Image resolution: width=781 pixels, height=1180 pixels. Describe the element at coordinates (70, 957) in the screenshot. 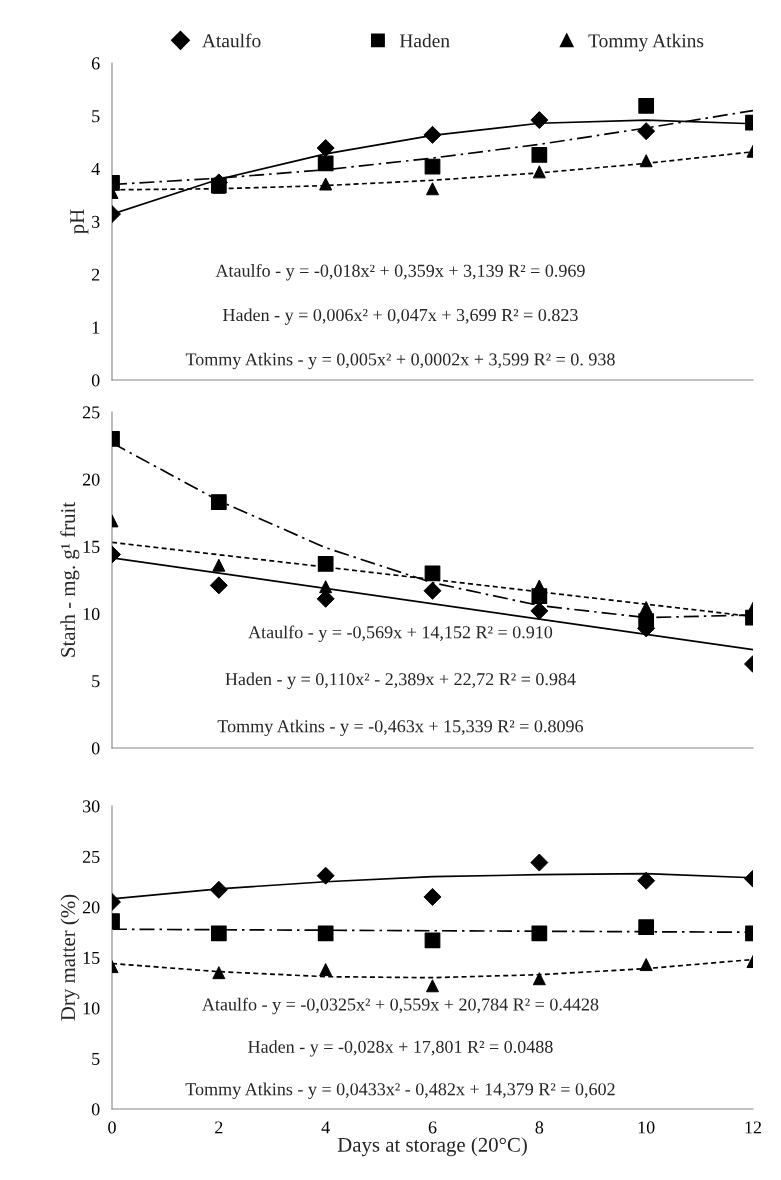

I see `y-axis-title: Dry matter (%)` at that location.